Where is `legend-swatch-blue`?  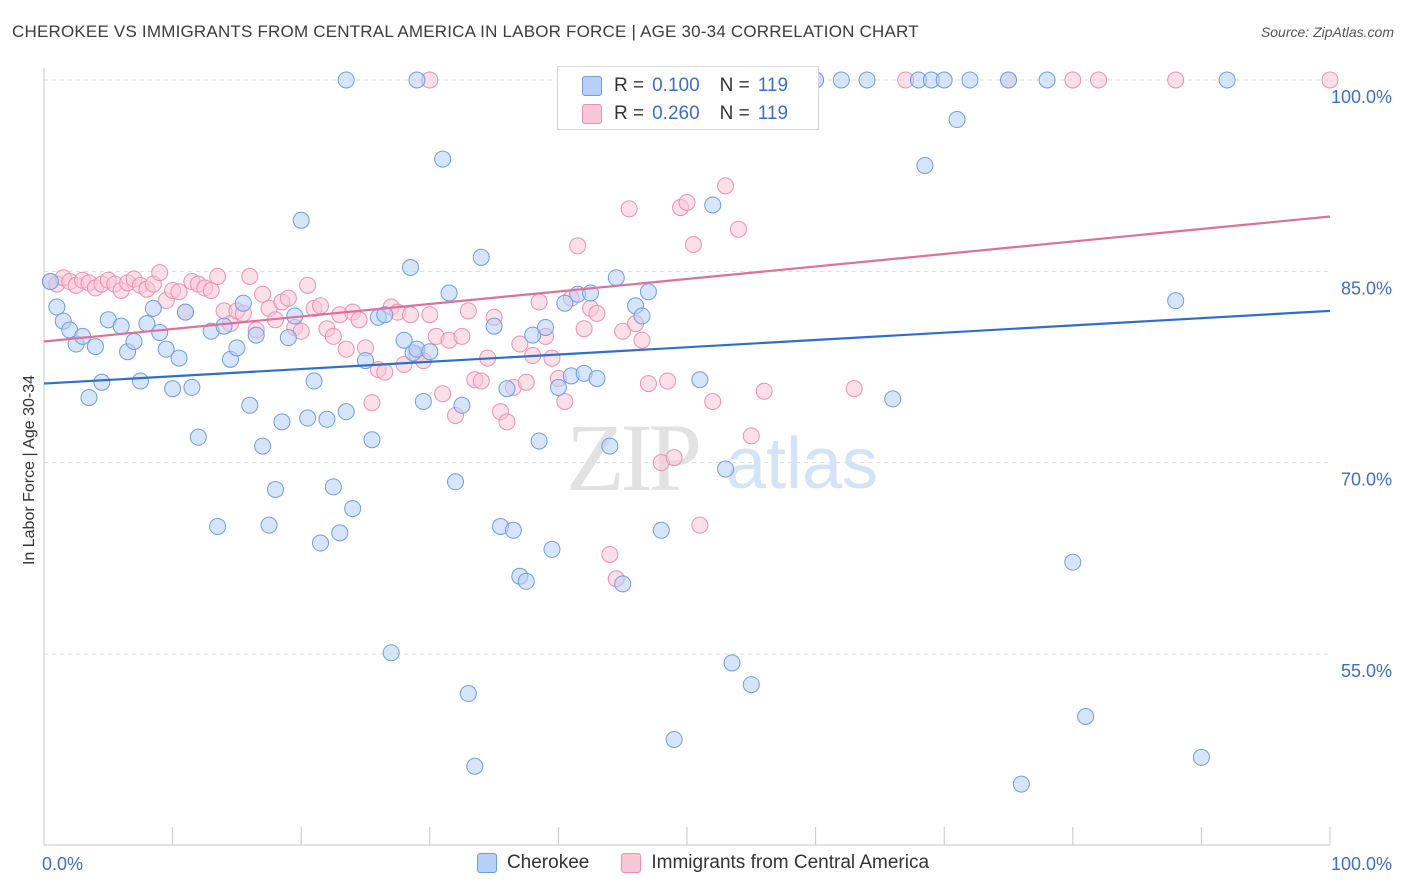
legend-swatch-blue is located at coordinates (592, 86).